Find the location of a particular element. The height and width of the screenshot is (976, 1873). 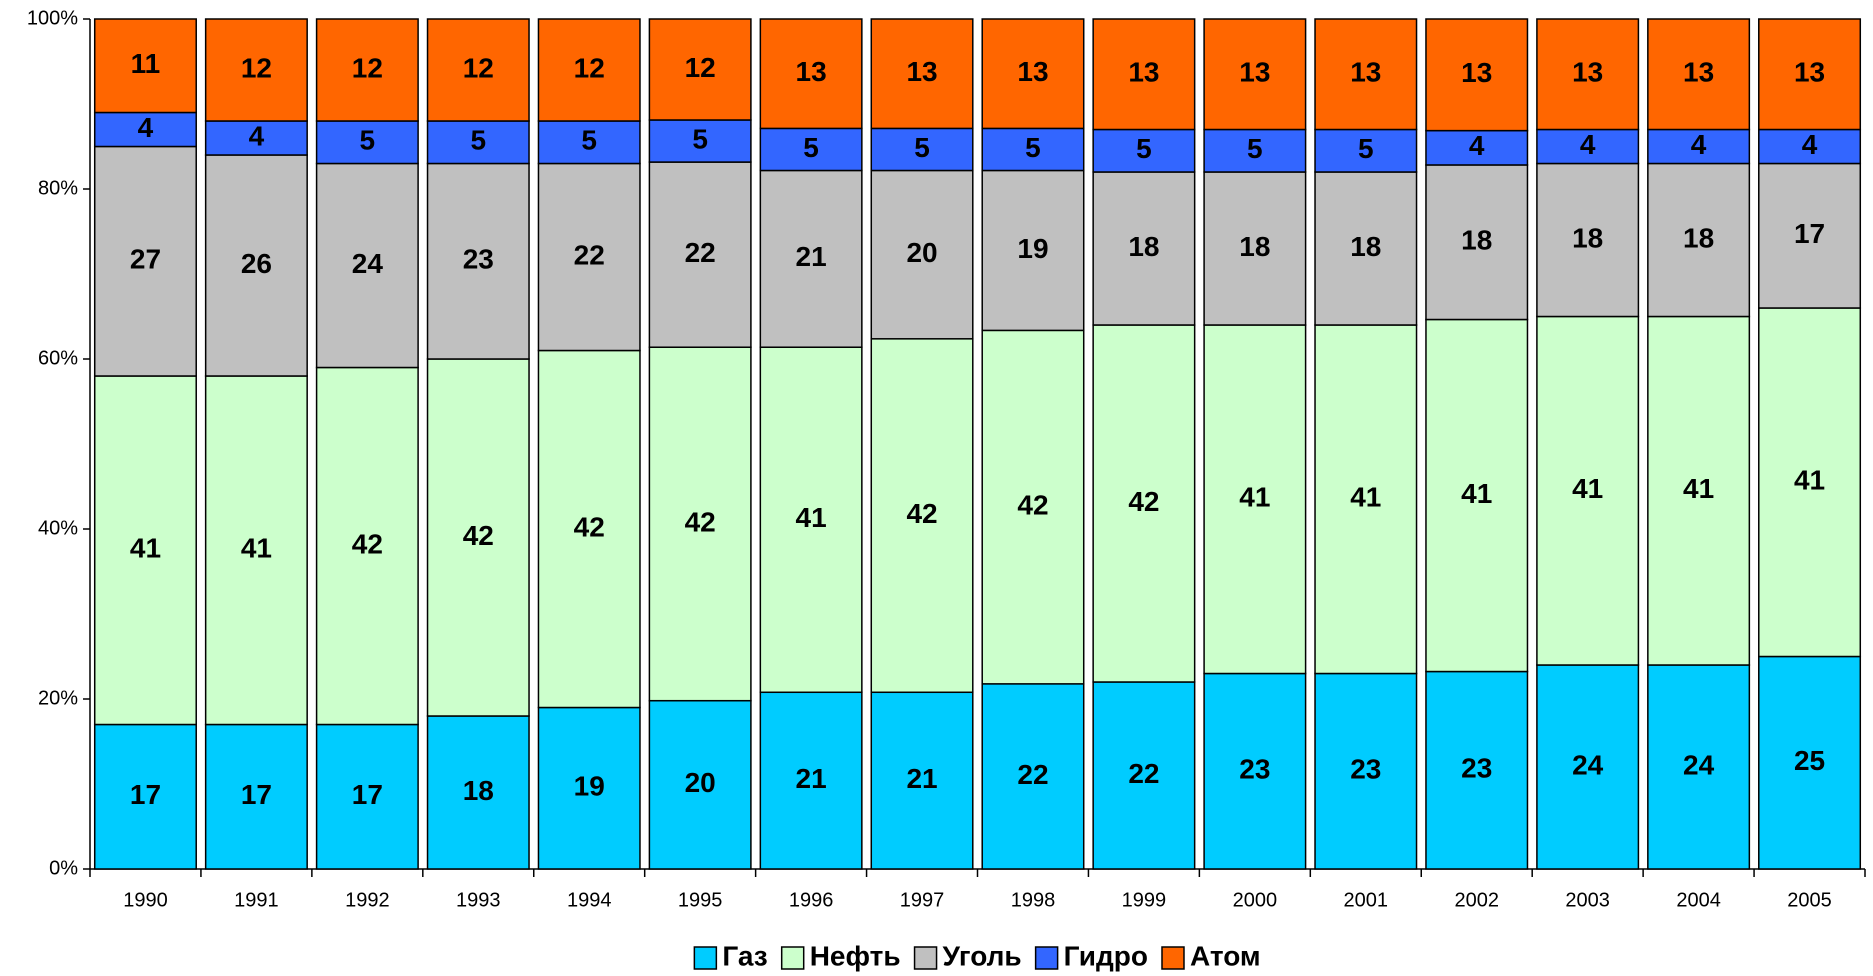

x-tick-label: 1994 is located at coordinates (589, 900).